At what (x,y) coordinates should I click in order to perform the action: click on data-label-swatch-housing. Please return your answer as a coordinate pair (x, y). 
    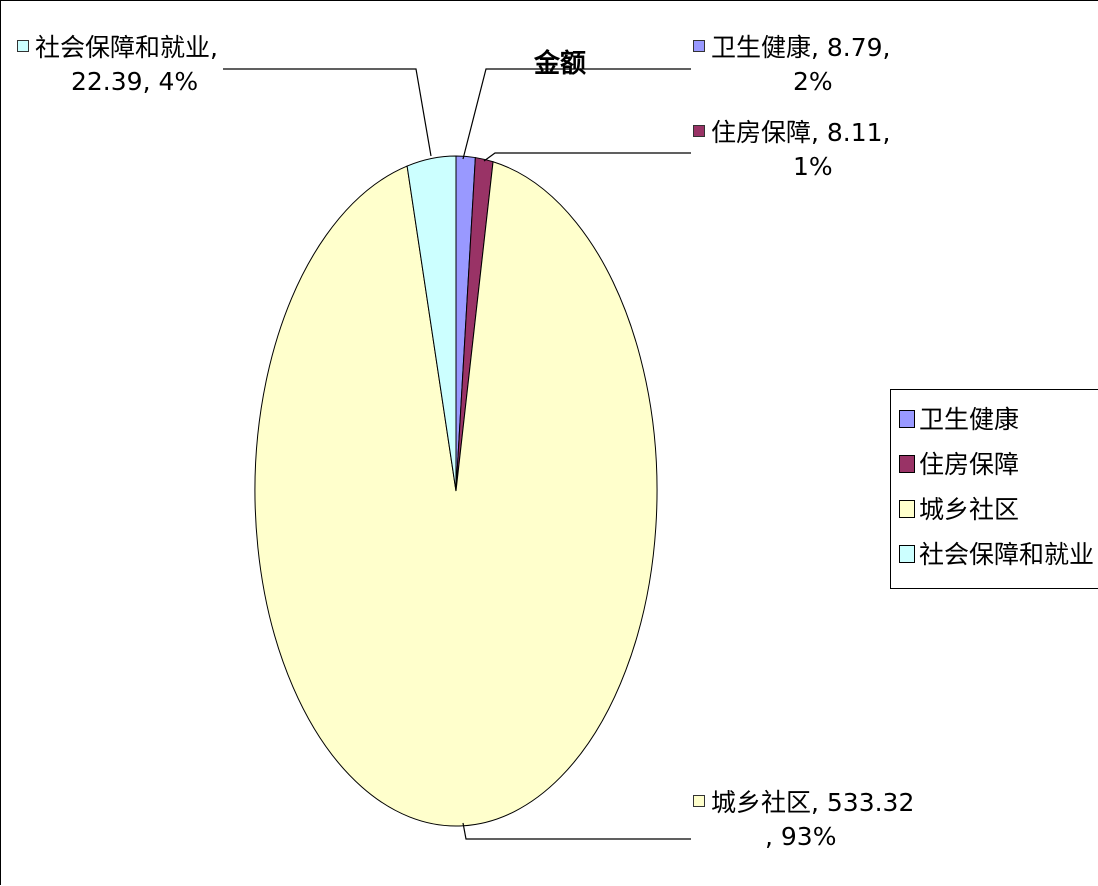
    Looking at the image, I should click on (699, 131).